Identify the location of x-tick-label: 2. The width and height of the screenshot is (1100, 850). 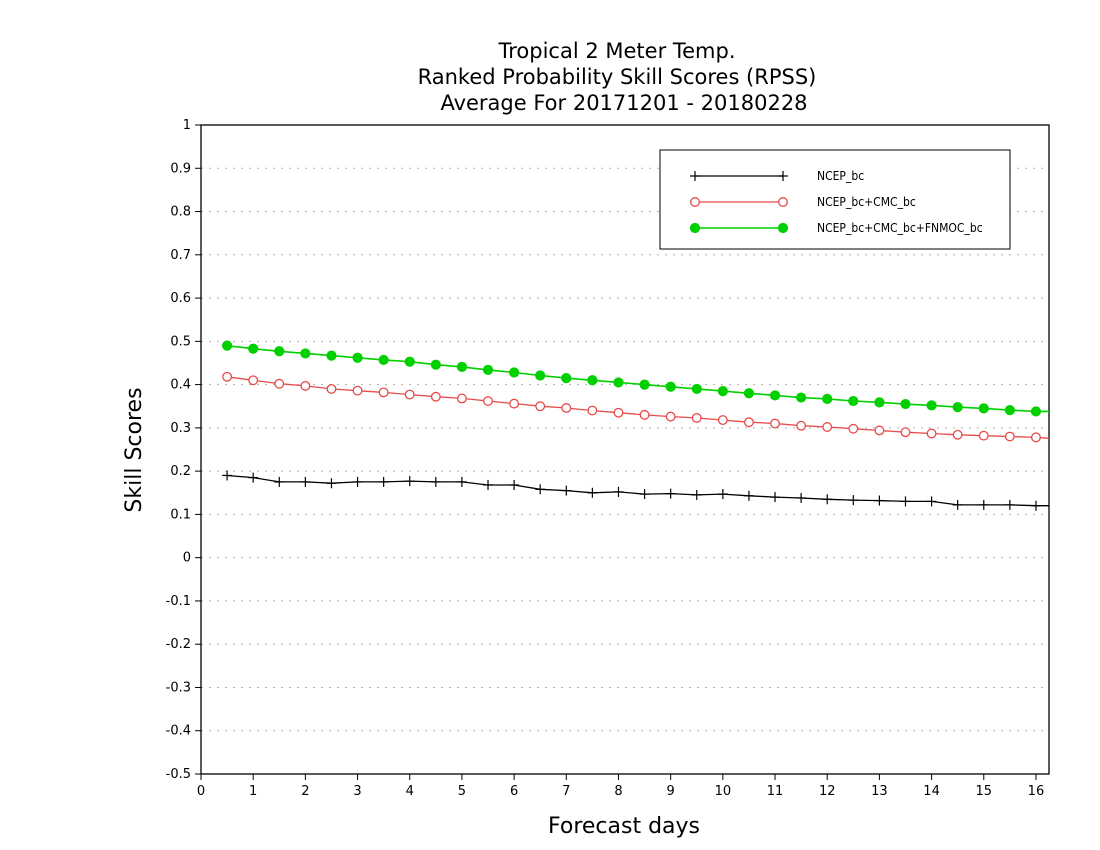
(305, 791).